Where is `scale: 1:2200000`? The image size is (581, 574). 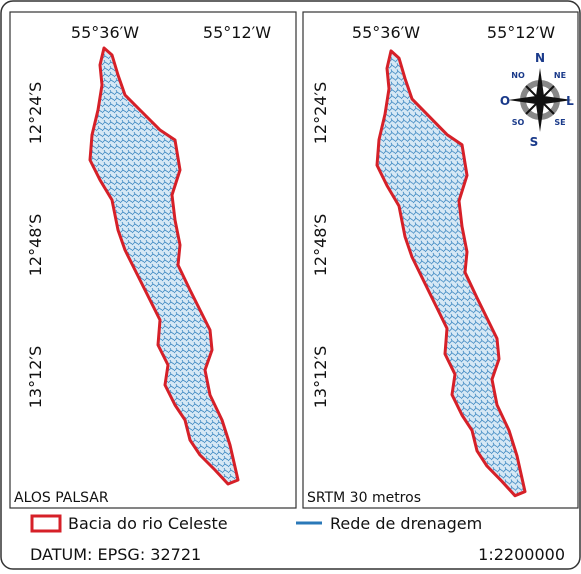
scale: 1:2200000 is located at coordinates (521, 554).